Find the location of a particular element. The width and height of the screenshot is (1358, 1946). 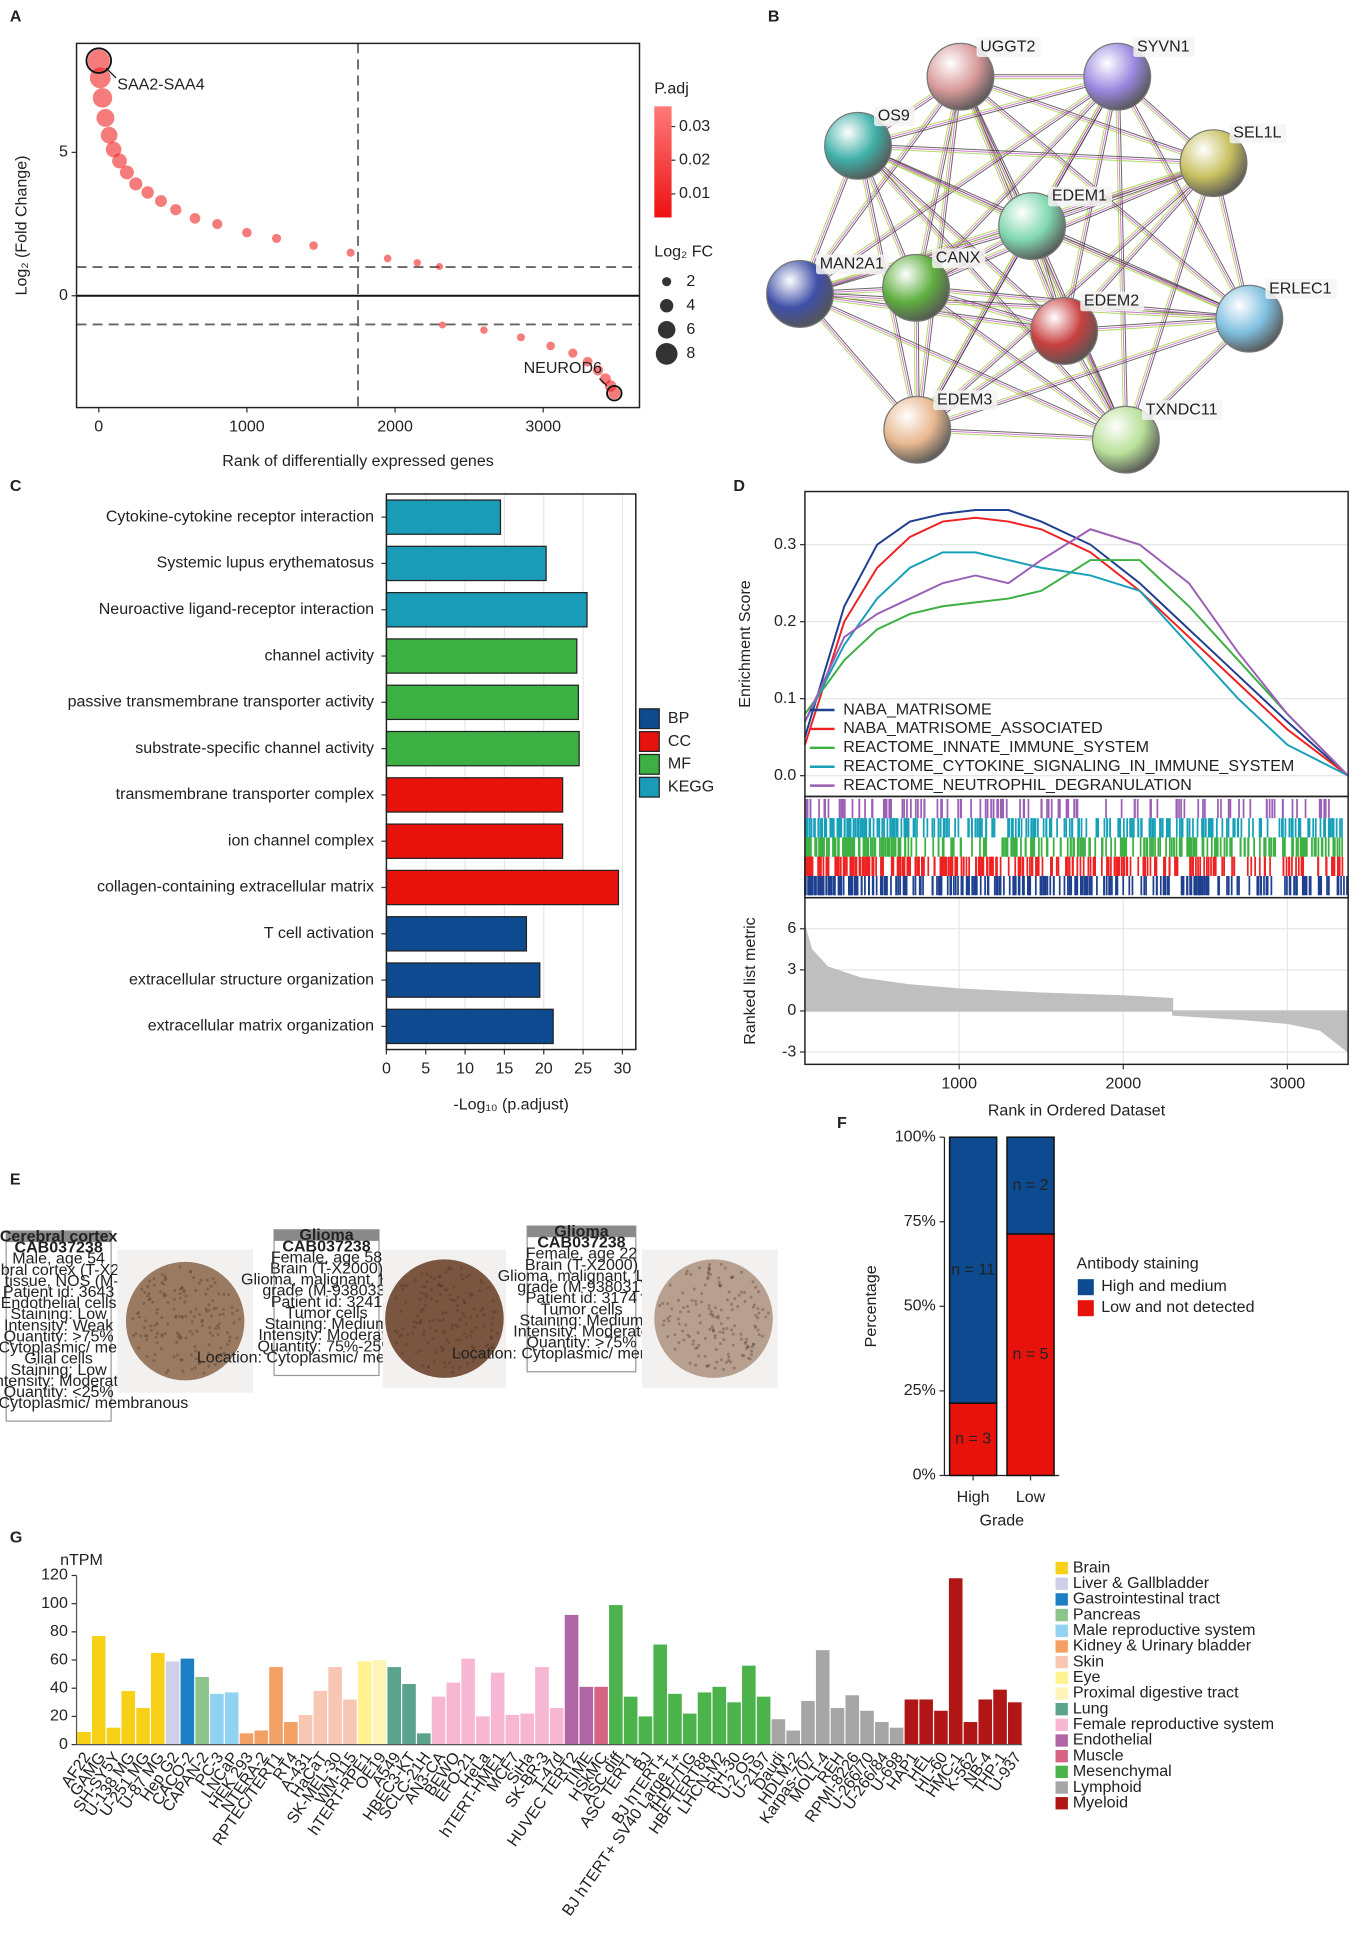

bar-segment is located at coordinates (1030, 1355).